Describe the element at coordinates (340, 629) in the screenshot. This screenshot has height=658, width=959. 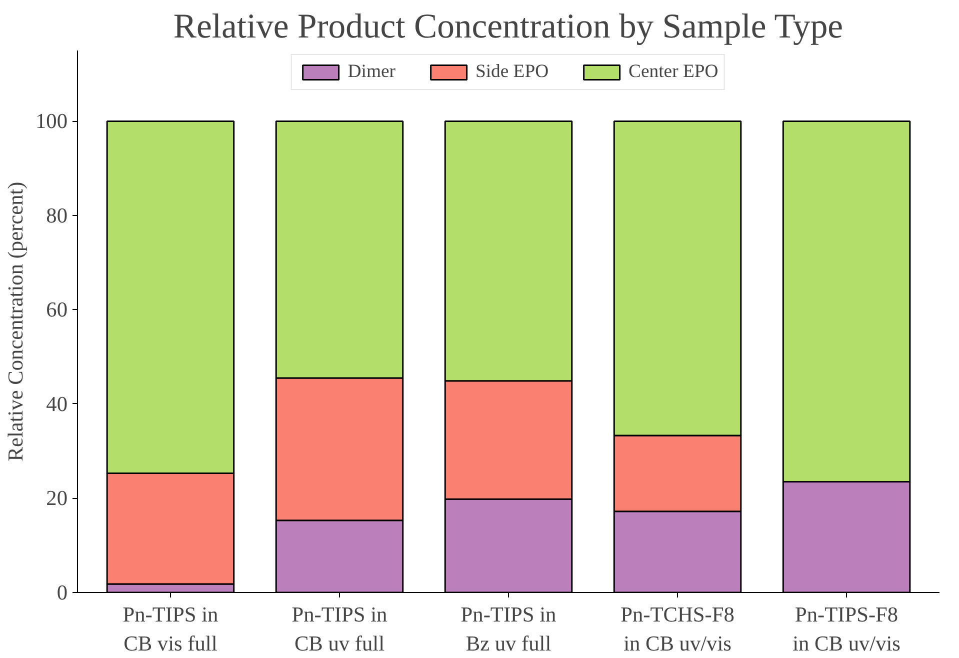
I see `x-tick-label: Pn-TIPS in CB uv full` at that location.